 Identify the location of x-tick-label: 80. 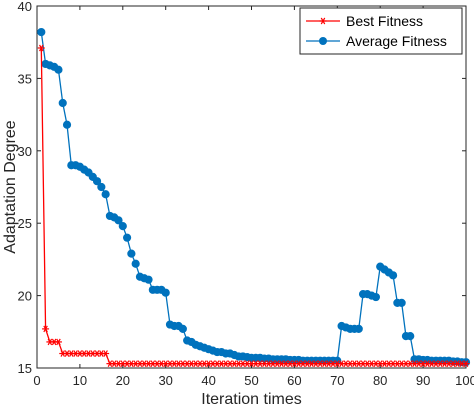
(380, 380).